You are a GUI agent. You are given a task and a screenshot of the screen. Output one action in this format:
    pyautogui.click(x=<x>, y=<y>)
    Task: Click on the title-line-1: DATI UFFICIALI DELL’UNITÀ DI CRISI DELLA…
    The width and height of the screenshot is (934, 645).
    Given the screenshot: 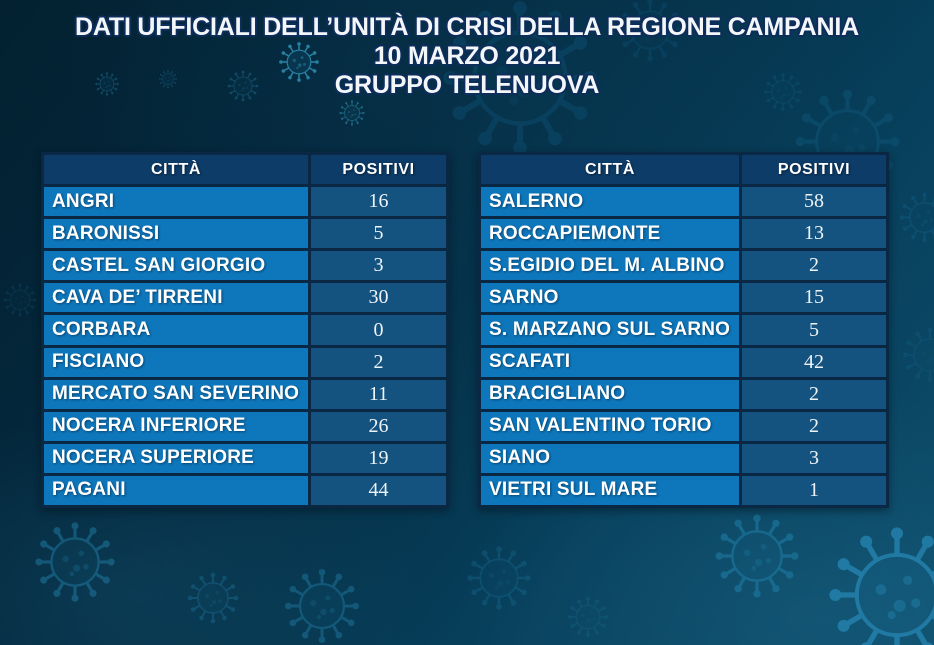 What is the action you would take?
    pyautogui.click(x=467, y=27)
    